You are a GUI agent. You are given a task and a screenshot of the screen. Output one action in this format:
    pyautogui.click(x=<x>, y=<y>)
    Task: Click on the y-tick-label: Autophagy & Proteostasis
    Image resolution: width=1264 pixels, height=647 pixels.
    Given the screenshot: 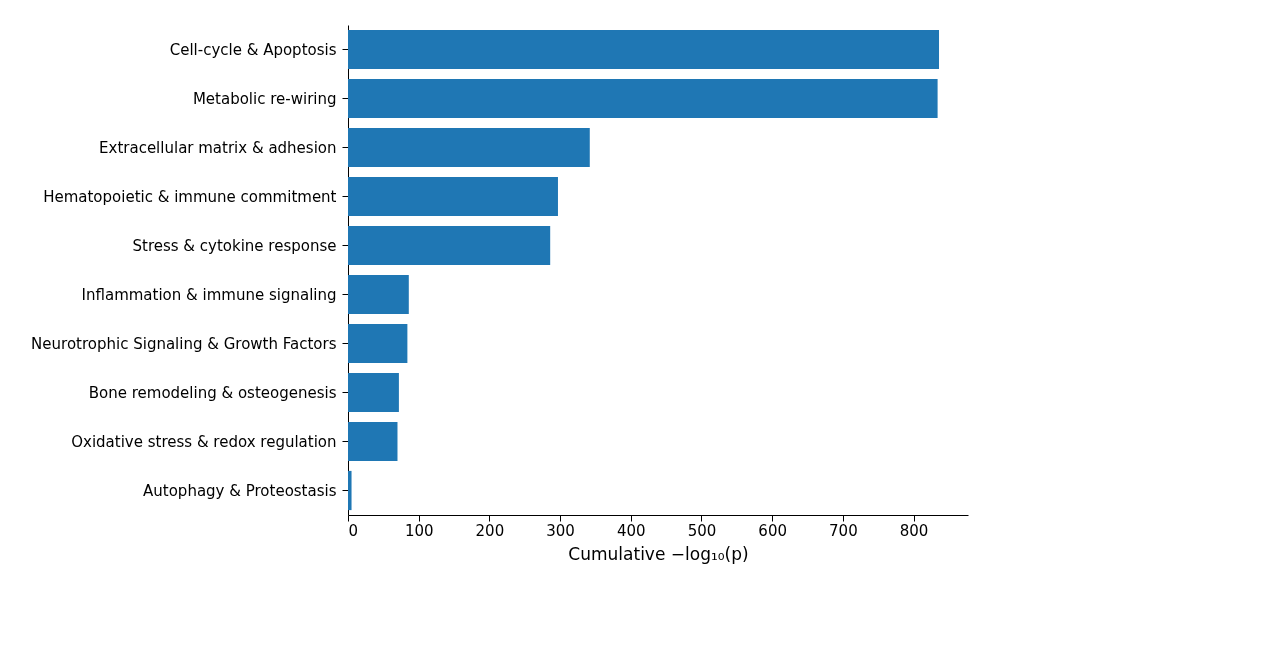 What is the action you would take?
    pyautogui.click(x=240, y=490)
    